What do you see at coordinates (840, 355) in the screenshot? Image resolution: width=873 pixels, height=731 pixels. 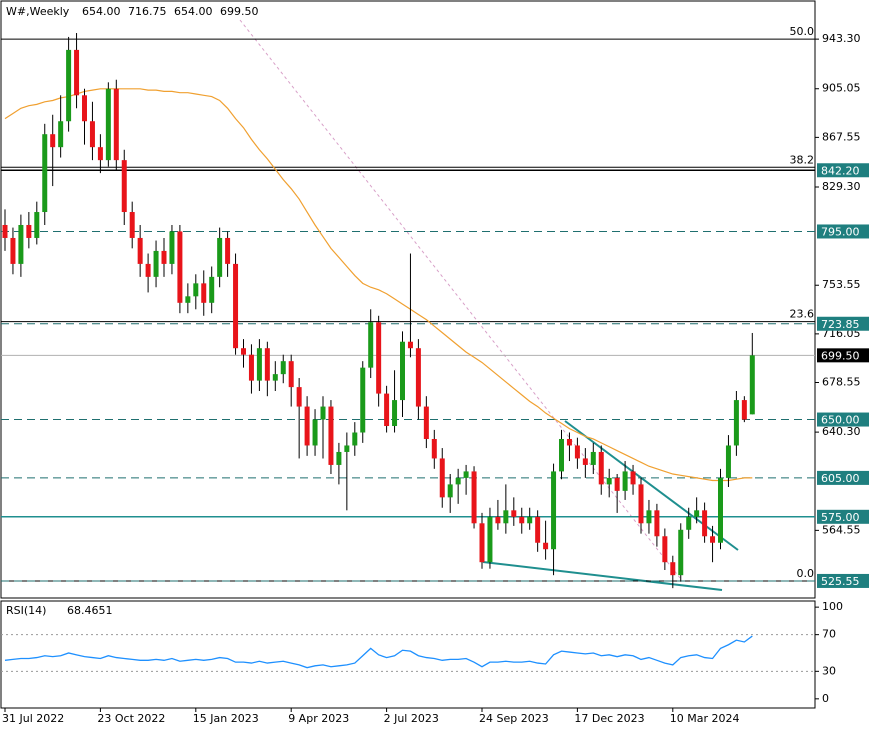 I see `price-label: 699.50` at bounding box center [840, 355].